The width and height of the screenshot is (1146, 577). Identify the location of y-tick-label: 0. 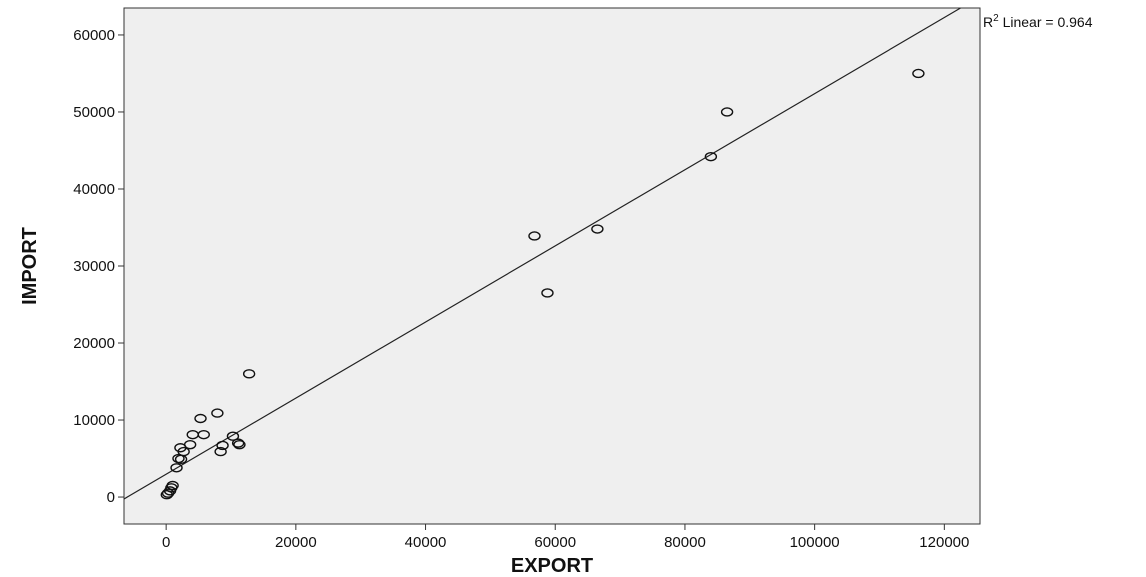
(111, 497).